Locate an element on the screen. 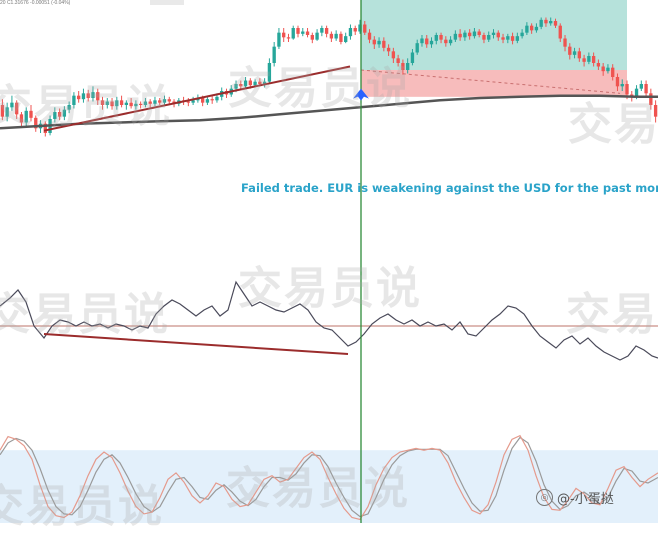  moving-average-line is located at coordinates (329, 112).